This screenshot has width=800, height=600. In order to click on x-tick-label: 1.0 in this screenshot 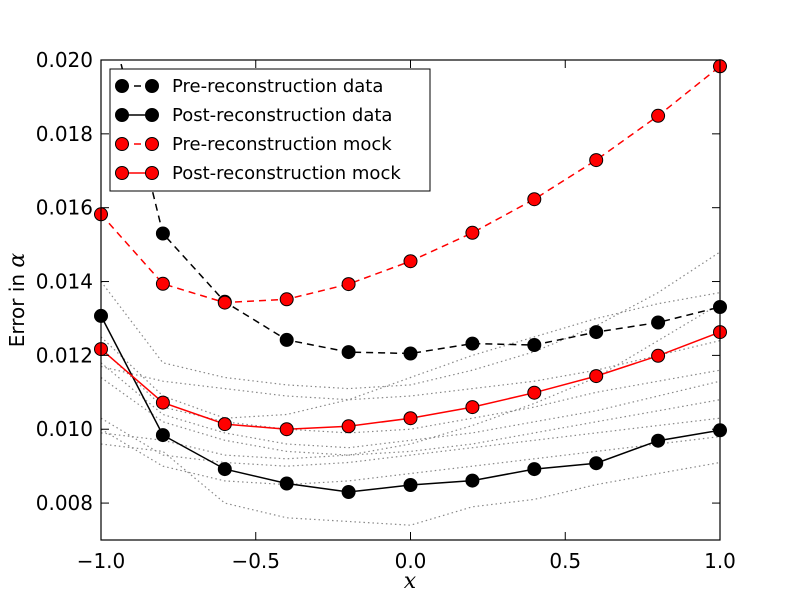, I will do `click(720, 561)`.